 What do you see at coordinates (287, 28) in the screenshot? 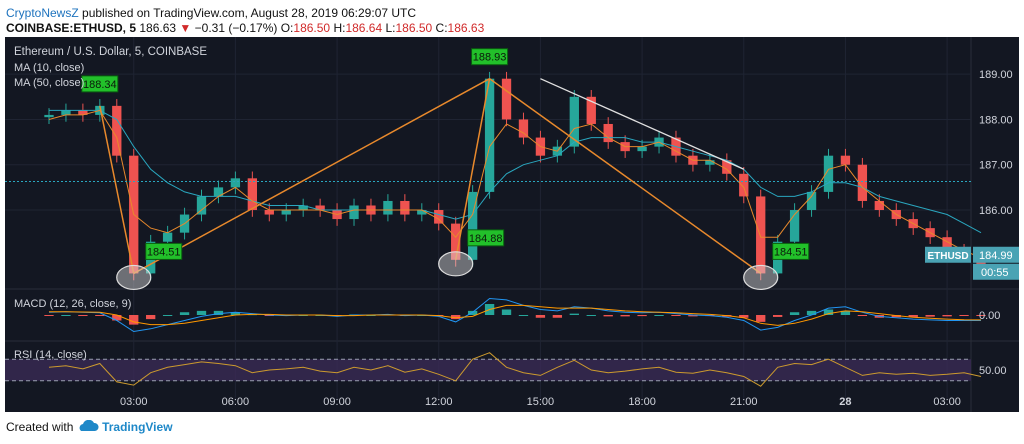
I see `open-label: O:` at bounding box center [287, 28].